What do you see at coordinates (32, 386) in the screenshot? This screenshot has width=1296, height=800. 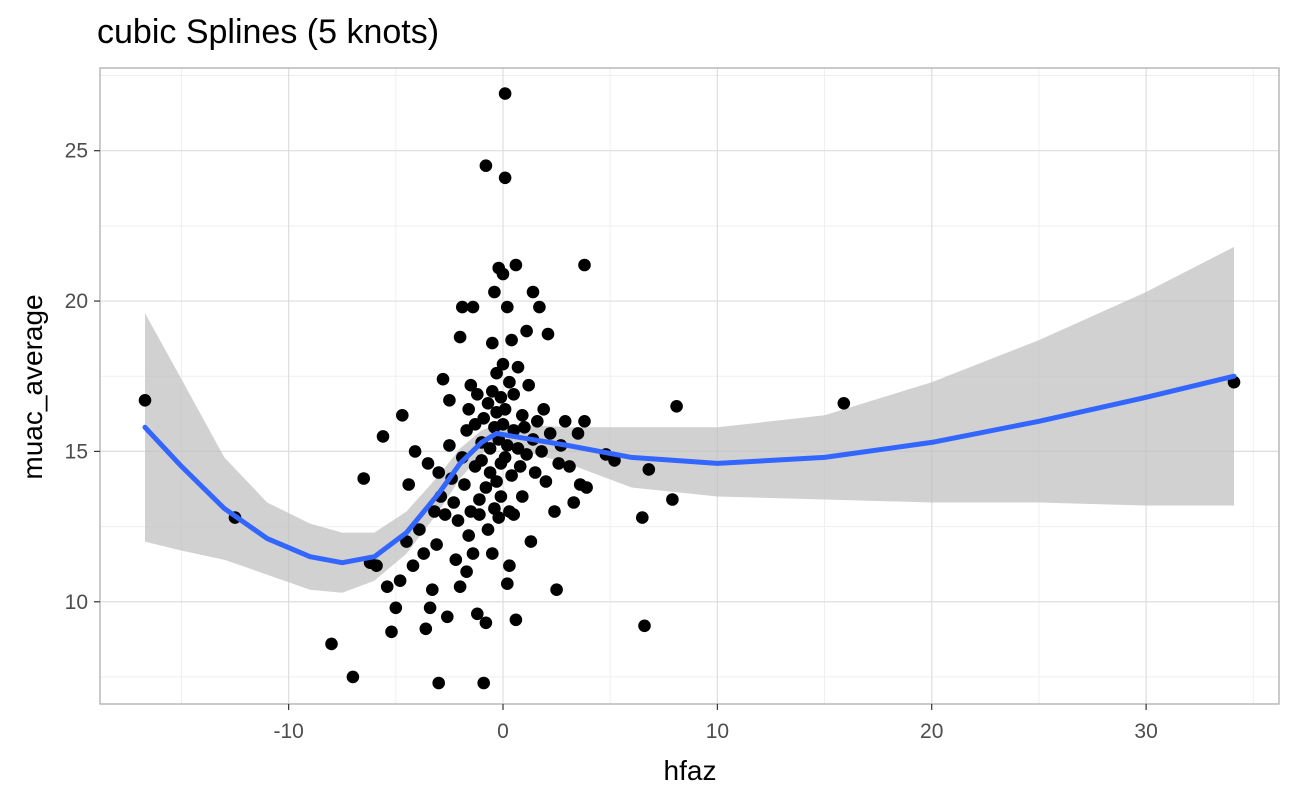 I see `y-axis-title: muac_average` at bounding box center [32, 386].